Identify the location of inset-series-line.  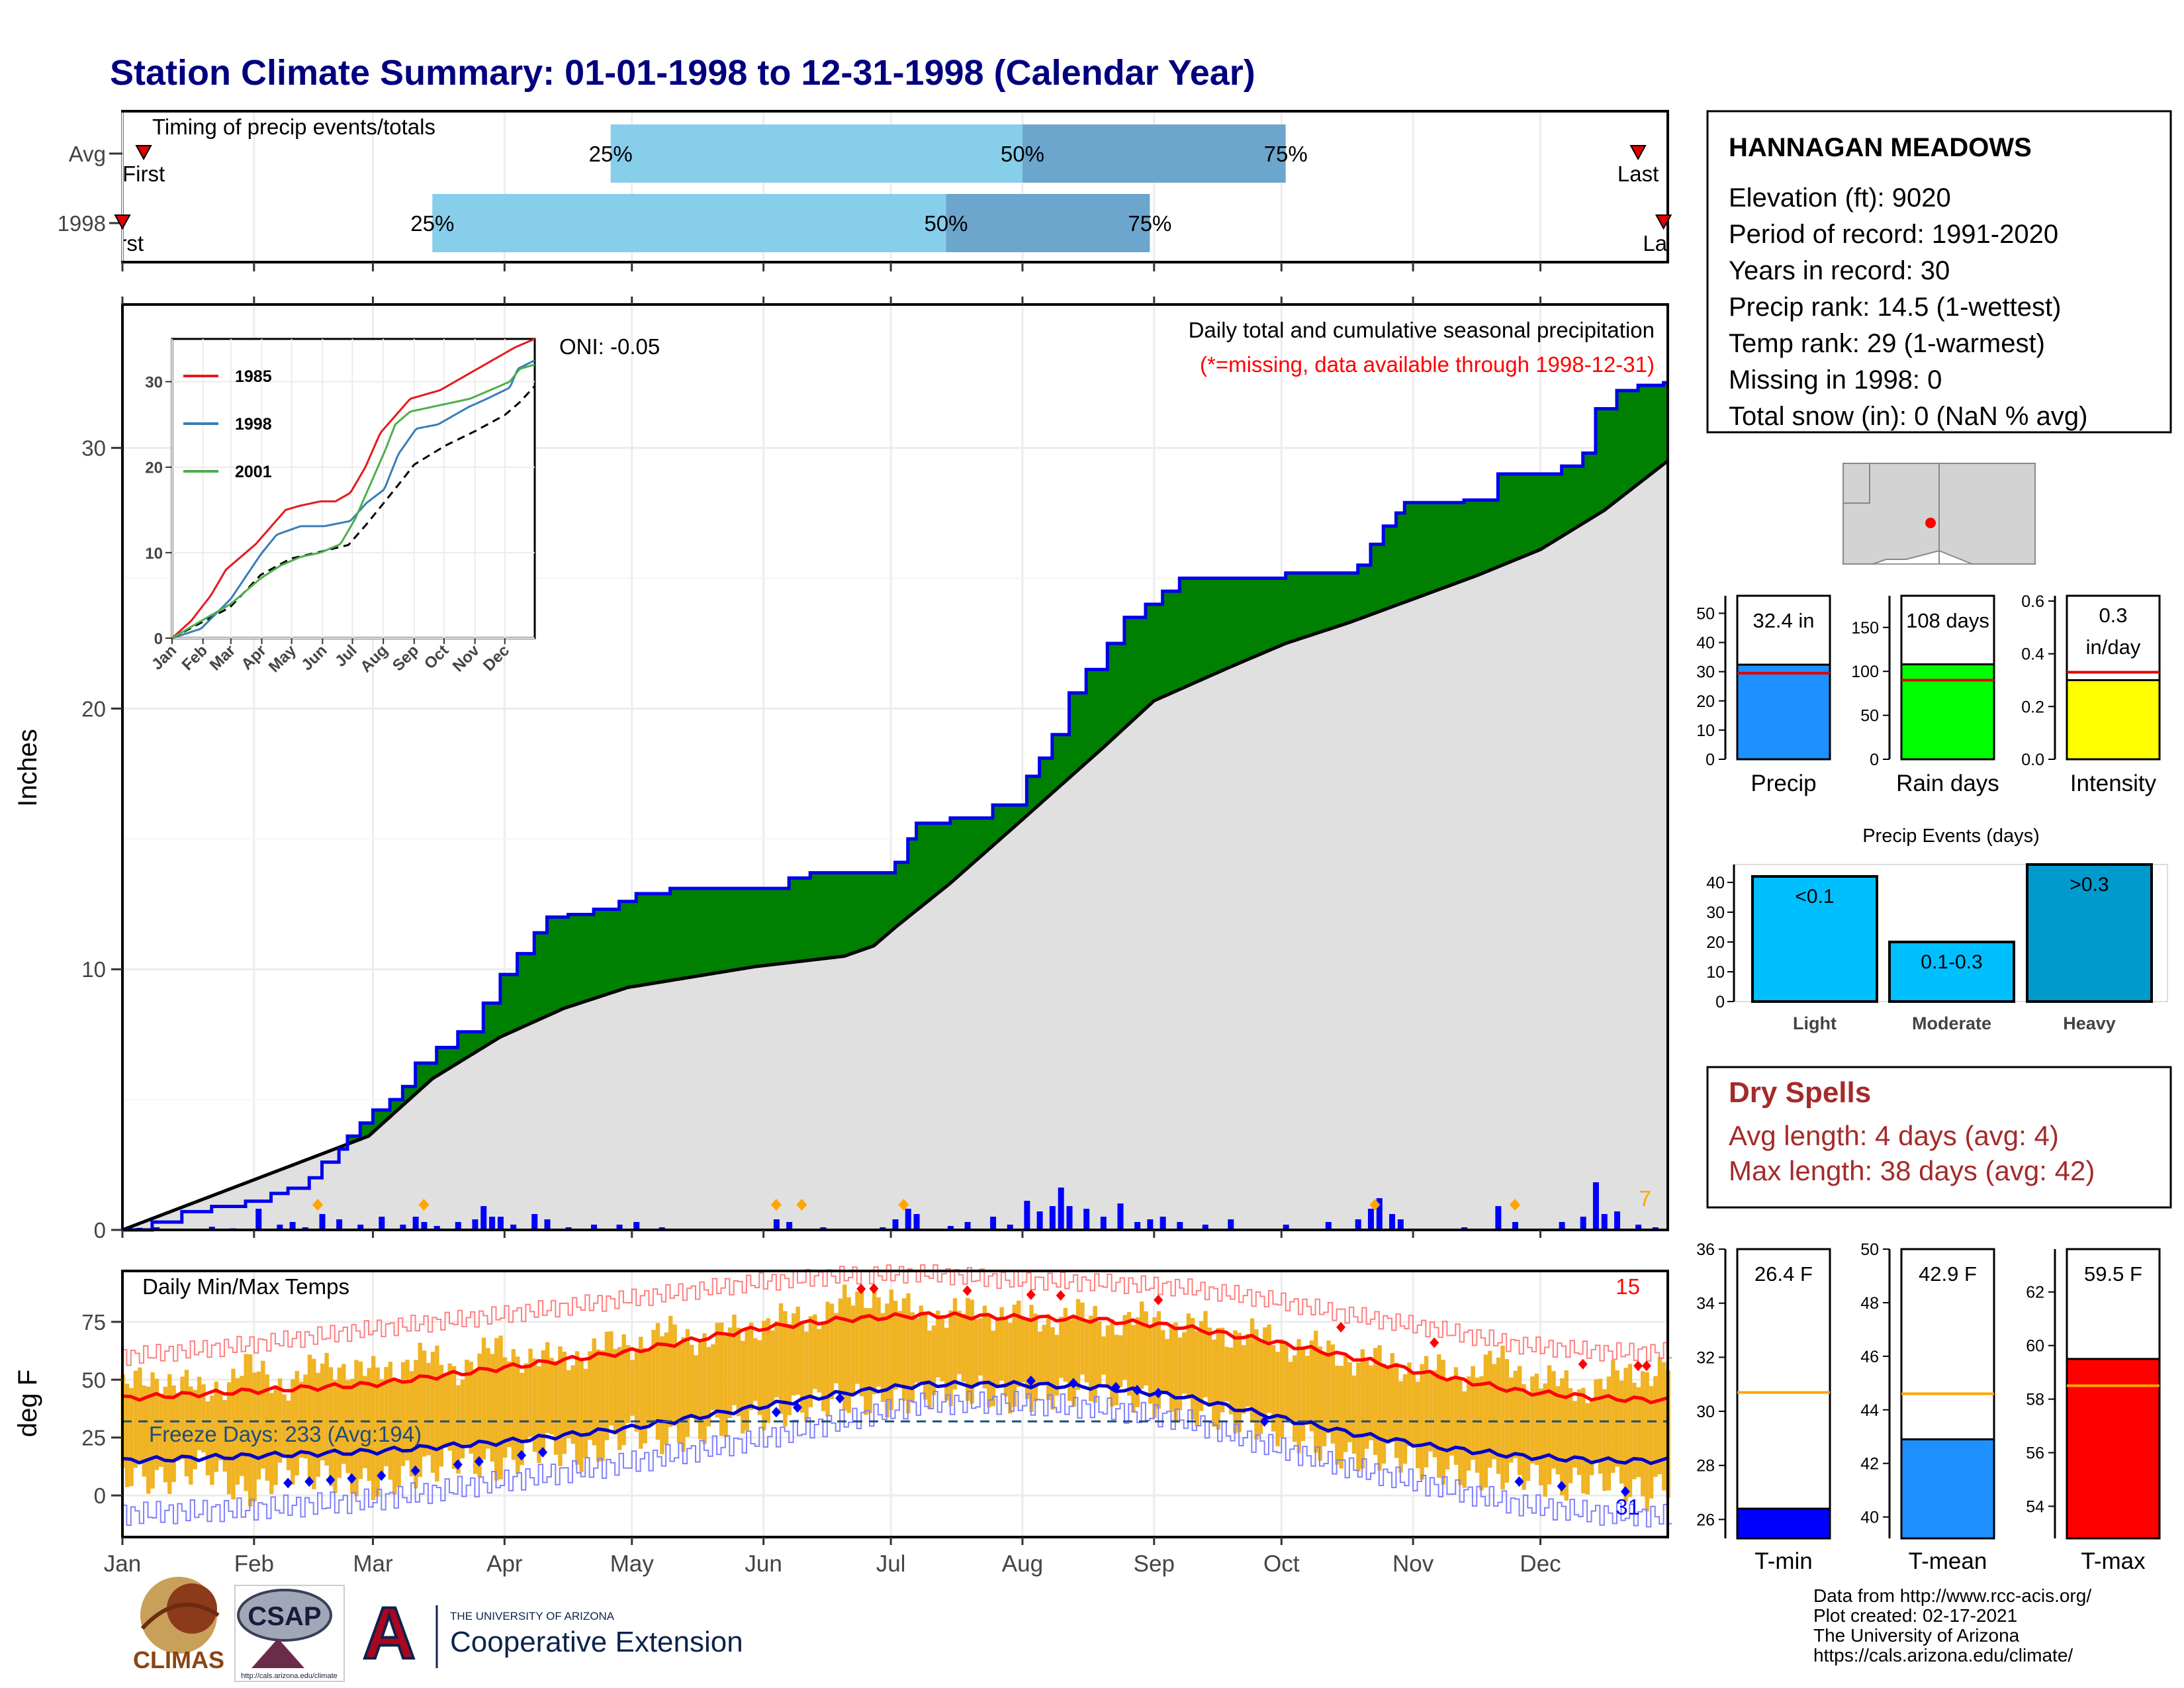
(353, 499).